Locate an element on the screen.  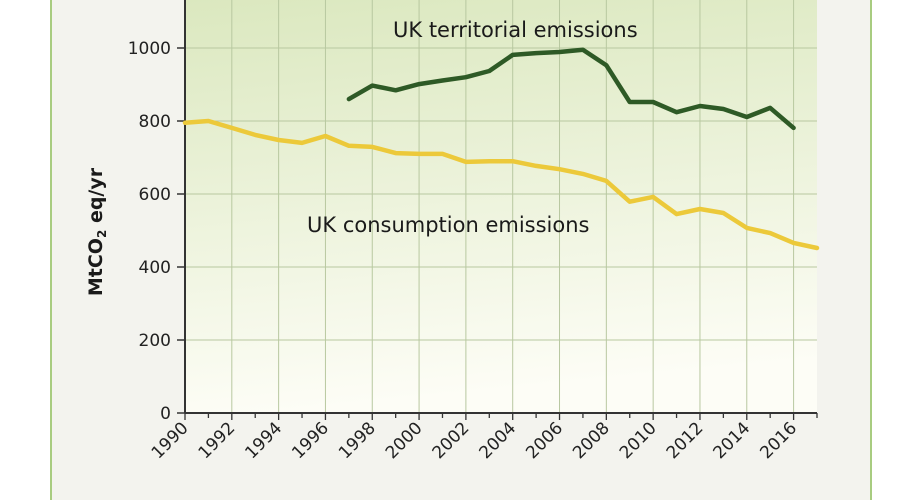
x-tick-label: 1992 is located at coordinates (217, 440).